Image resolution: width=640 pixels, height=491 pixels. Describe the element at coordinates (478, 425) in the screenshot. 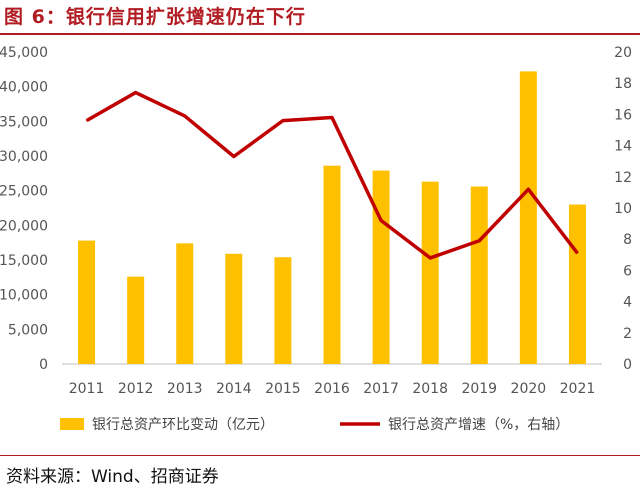

I see `legend-line-label: 银行总资产增速（%，右轴）` at that location.